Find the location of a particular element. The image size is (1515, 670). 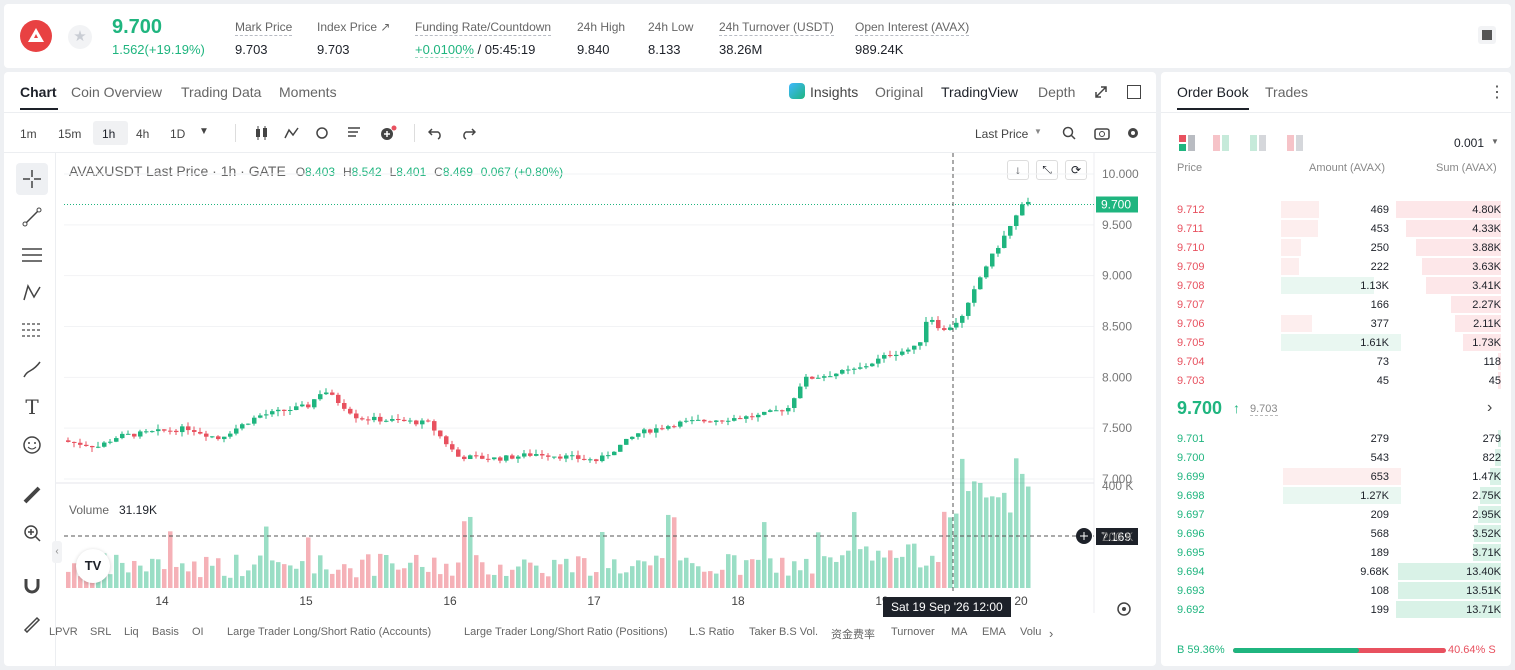

tradingview-button: TradingView is located at coordinates (980, 92).